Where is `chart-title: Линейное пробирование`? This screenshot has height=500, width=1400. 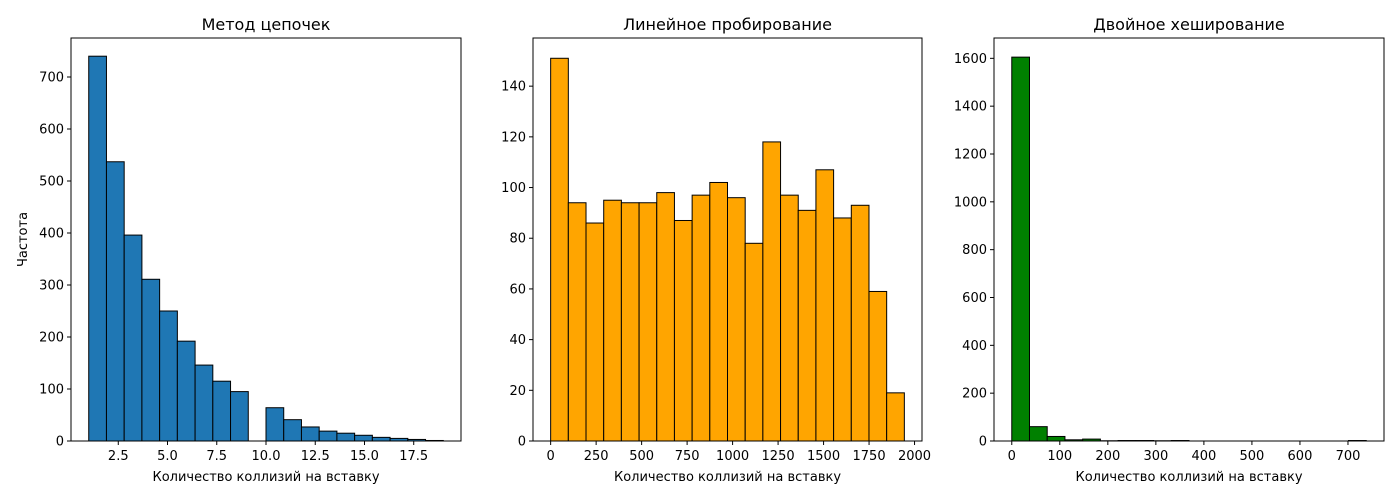
chart-title: Линейное пробирование is located at coordinates (727, 24).